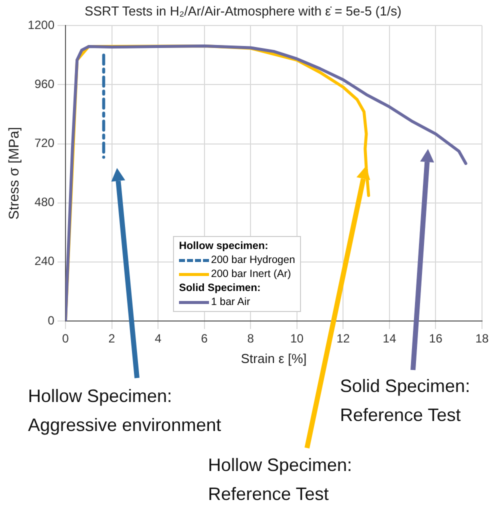  I want to click on x-tick-label: 0, so click(66, 339).